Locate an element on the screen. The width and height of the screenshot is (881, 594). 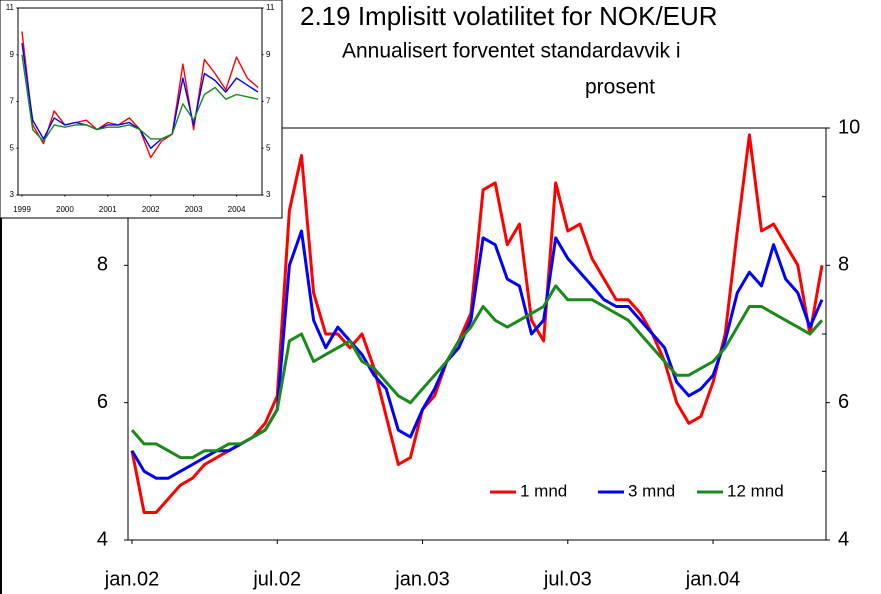
x-tick-label: jul.02 is located at coordinates (276, 579).